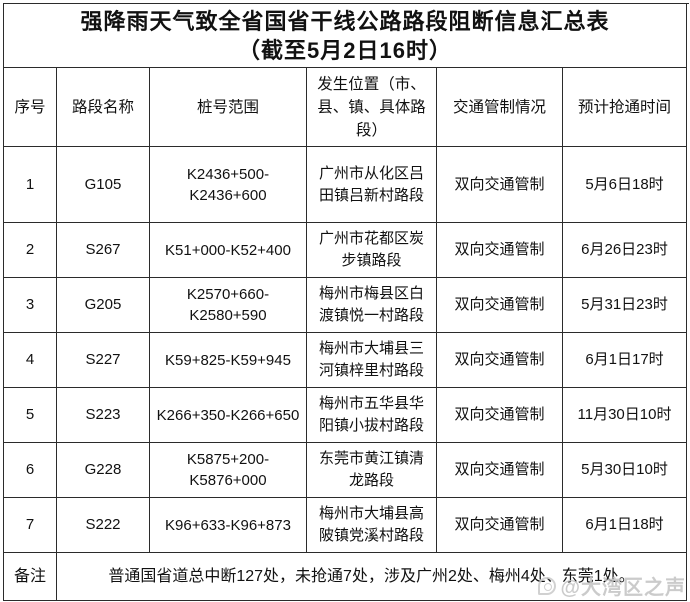 Image resolution: width=690 pixels, height=602 pixels. Describe the element at coordinates (372, 185) in the screenshot. I see `row1-location: 广州市从化区吕田镇吕新村路段` at that location.